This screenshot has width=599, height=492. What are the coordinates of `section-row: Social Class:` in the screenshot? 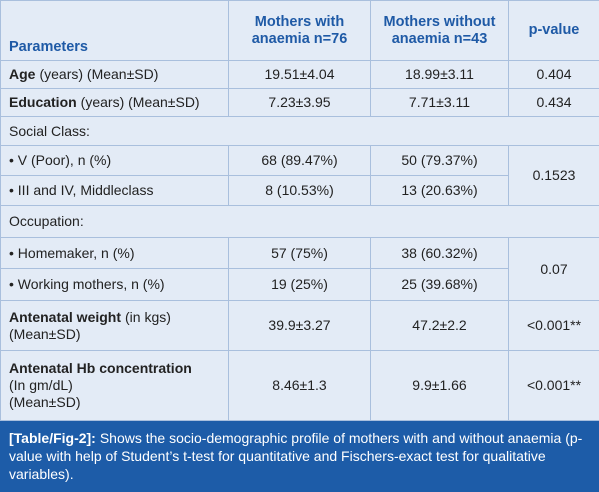 It's located at (300, 131).